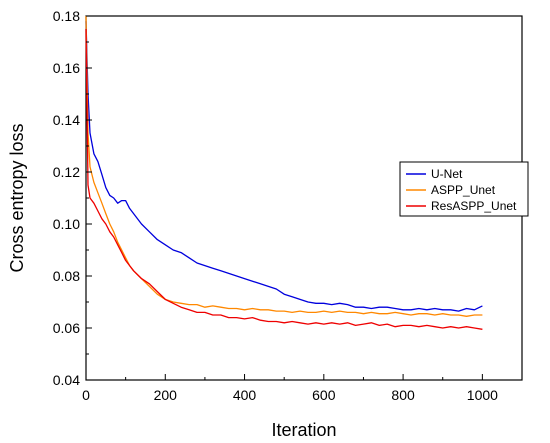  Describe the element at coordinates (245, 395) in the screenshot. I see `x-tick-label: 400` at that location.